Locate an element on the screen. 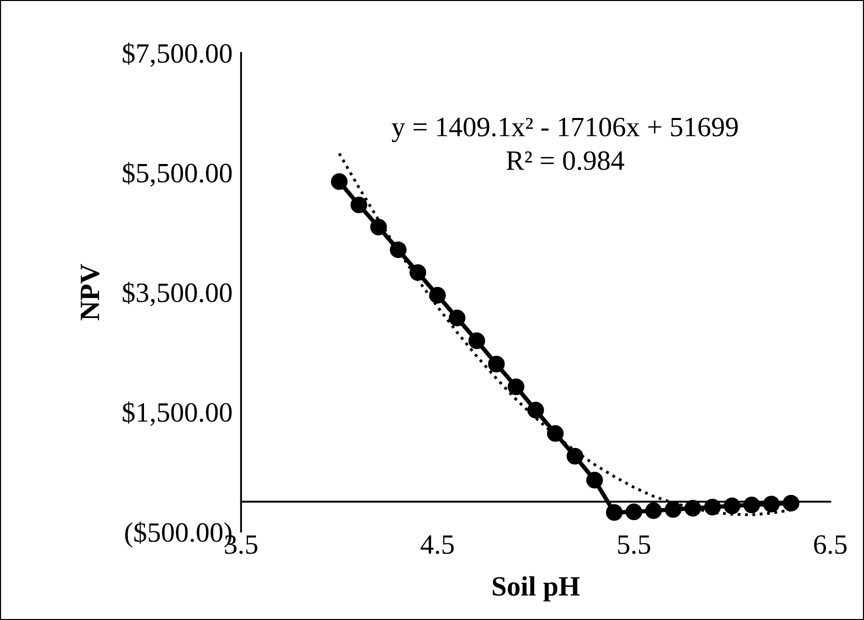 The width and height of the screenshot is (864, 620). y-tick-label: $3,500.00 is located at coordinates (177, 294).